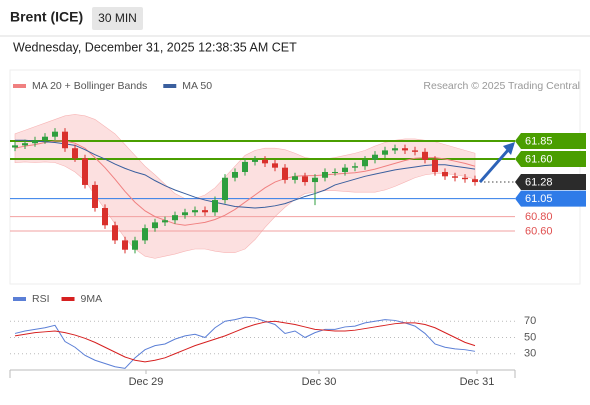 The height and width of the screenshot is (405, 590). I want to click on arrow-head, so click(509, 148).